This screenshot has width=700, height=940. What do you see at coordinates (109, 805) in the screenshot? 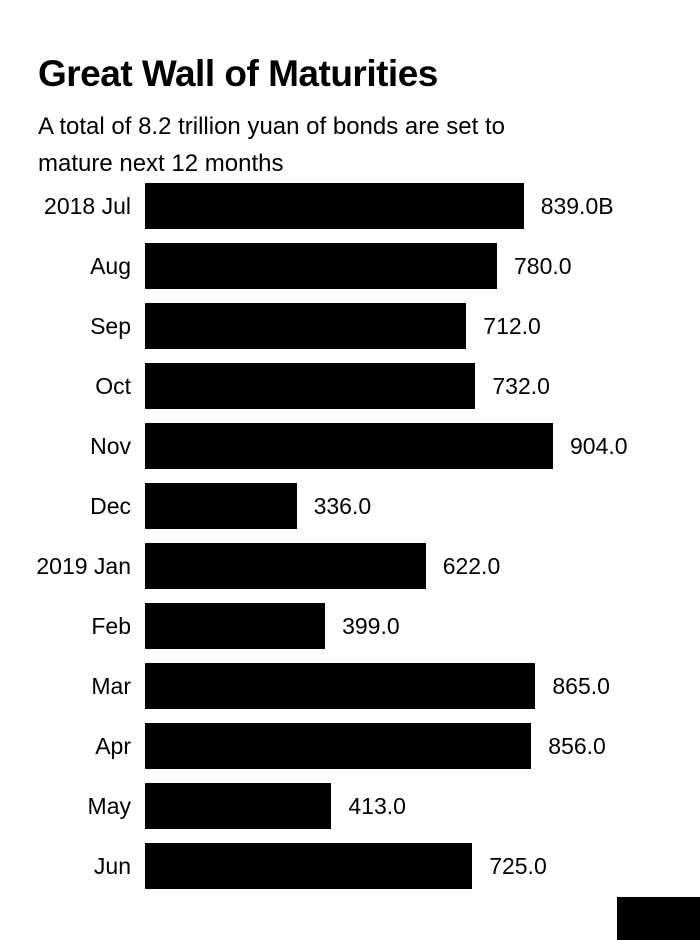
I see `category-label: May` at bounding box center [109, 805].